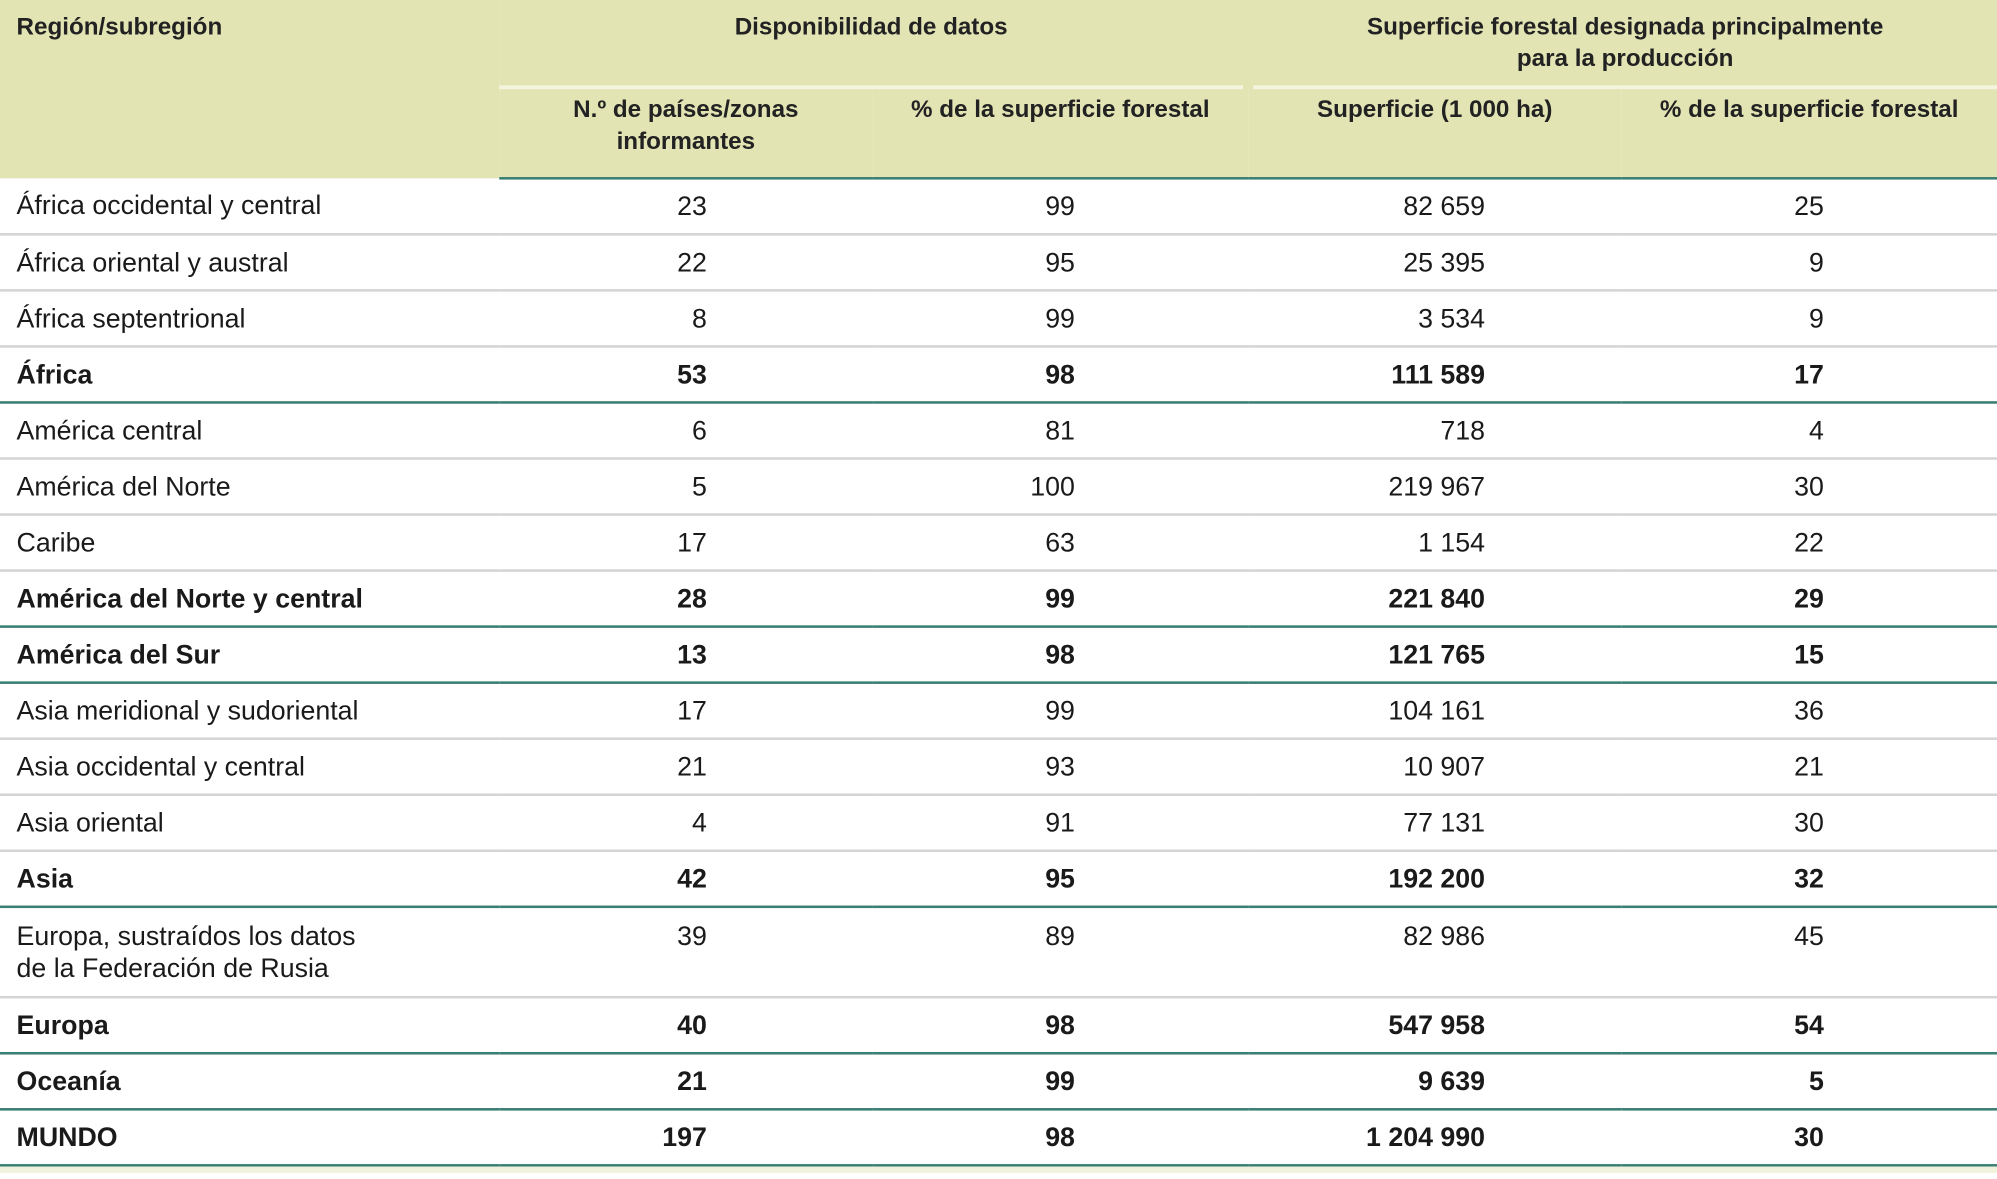 The image size is (1997, 1179). What do you see at coordinates (686, 263) in the screenshot?
I see `reporting-countries-cell: 22` at bounding box center [686, 263].